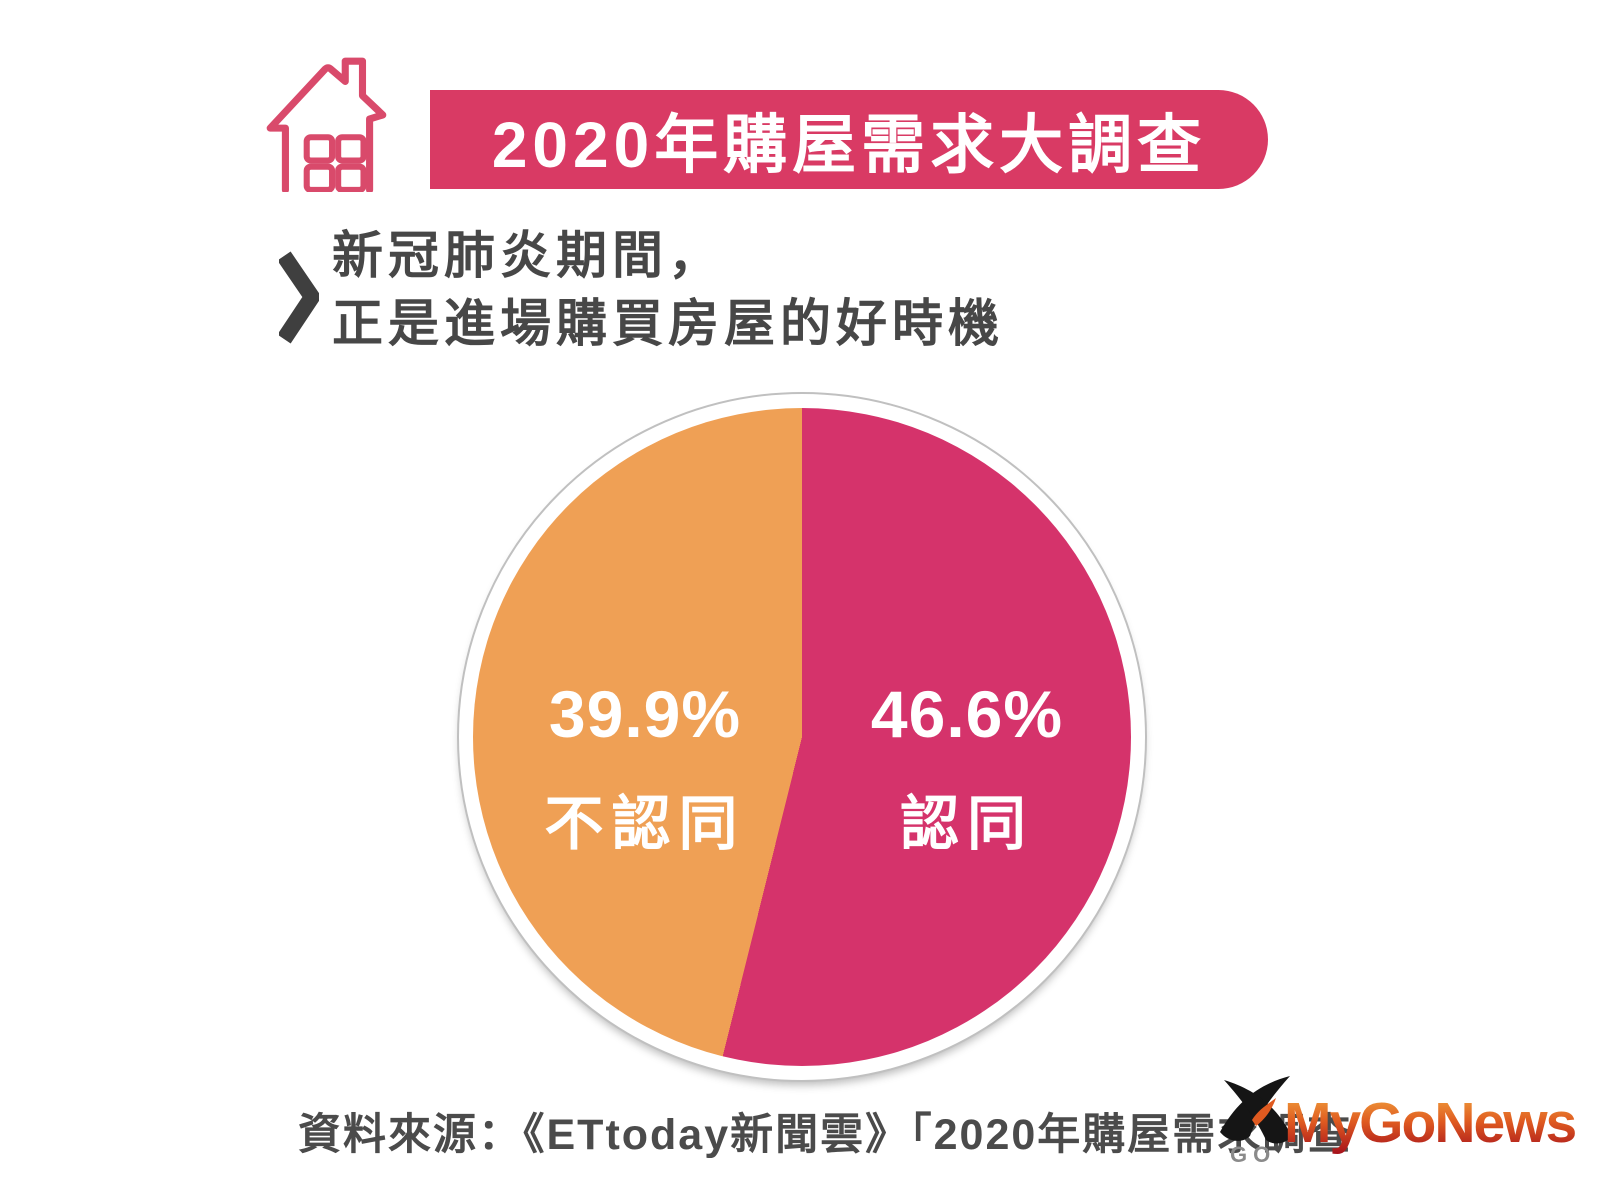  I want to click on mygonews-wordmark: MyGoNews, so click(1430, 1123).